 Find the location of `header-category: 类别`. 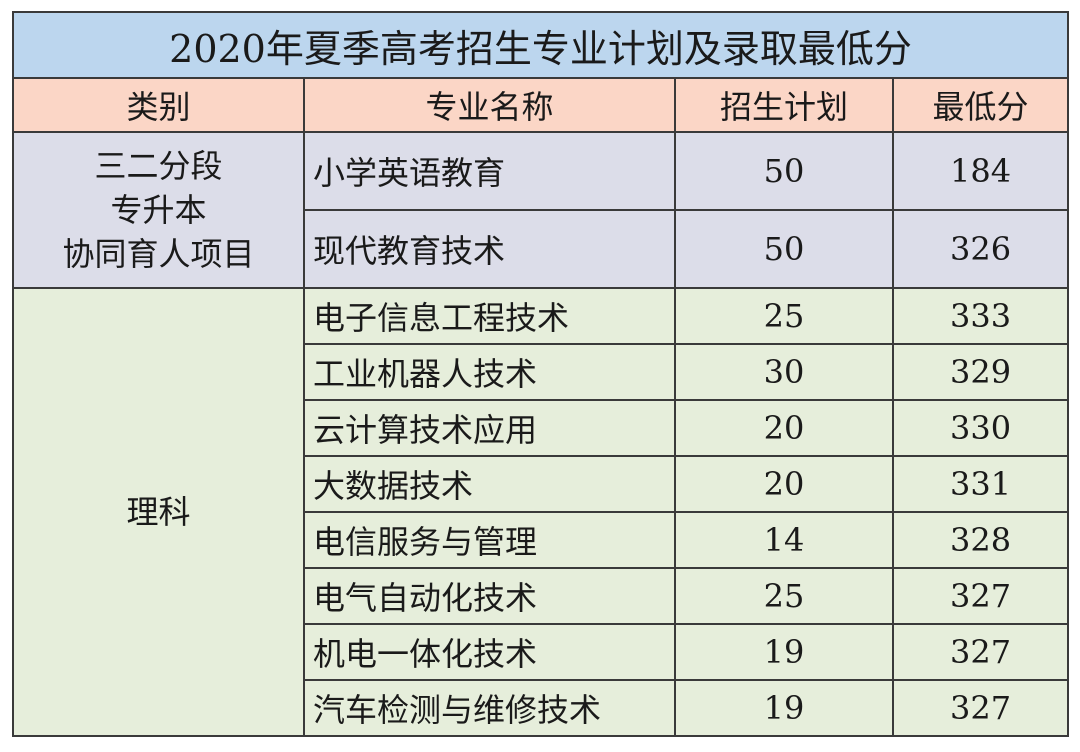

header-category: 类别 is located at coordinates (158, 105).